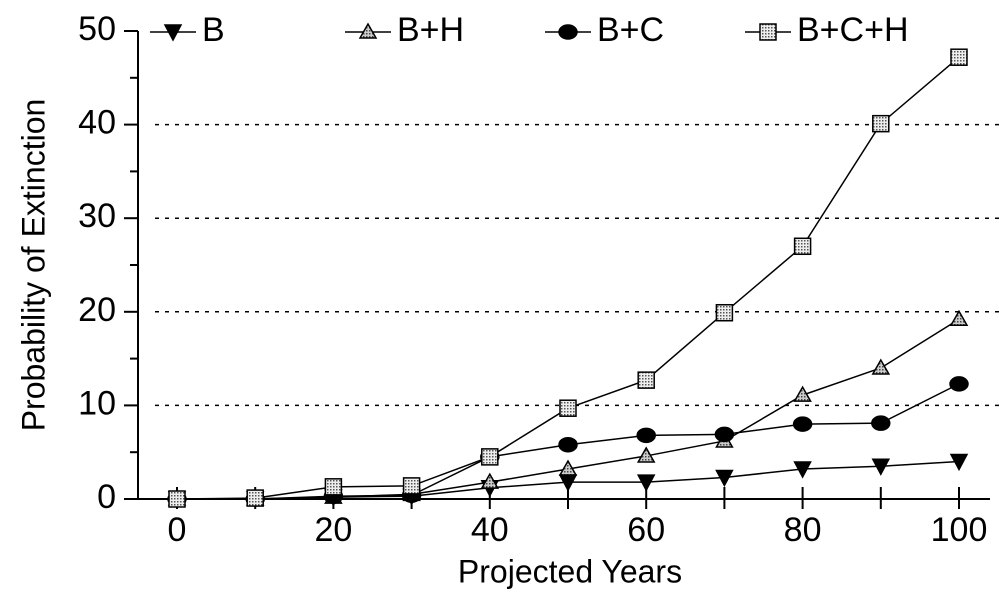  What do you see at coordinates (106, 497) in the screenshot?
I see `y-tick-label: 0` at bounding box center [106, 497].